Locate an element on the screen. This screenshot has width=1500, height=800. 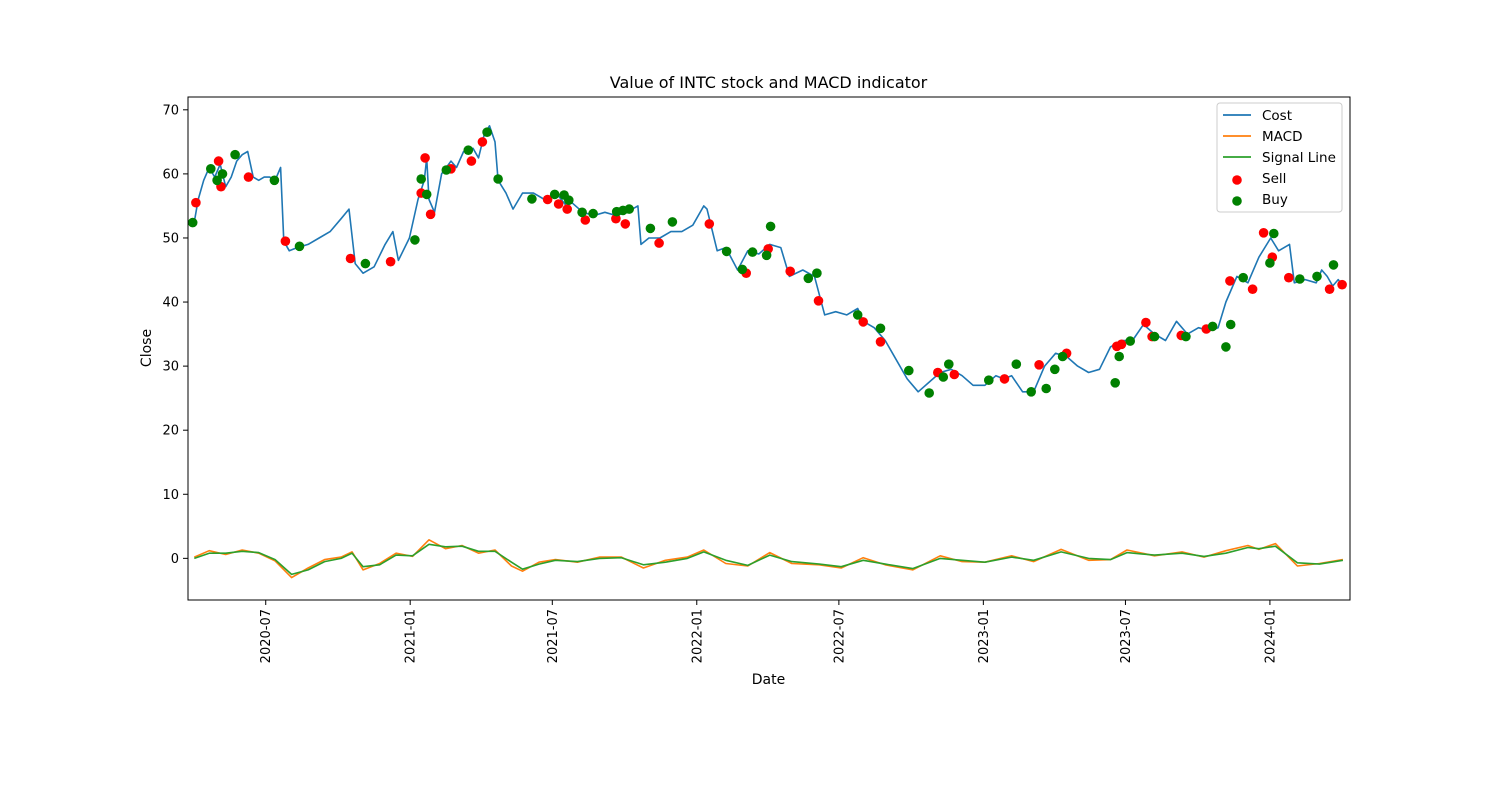
x-tick-label: 2023-01 is located at coordinates (984, 636).